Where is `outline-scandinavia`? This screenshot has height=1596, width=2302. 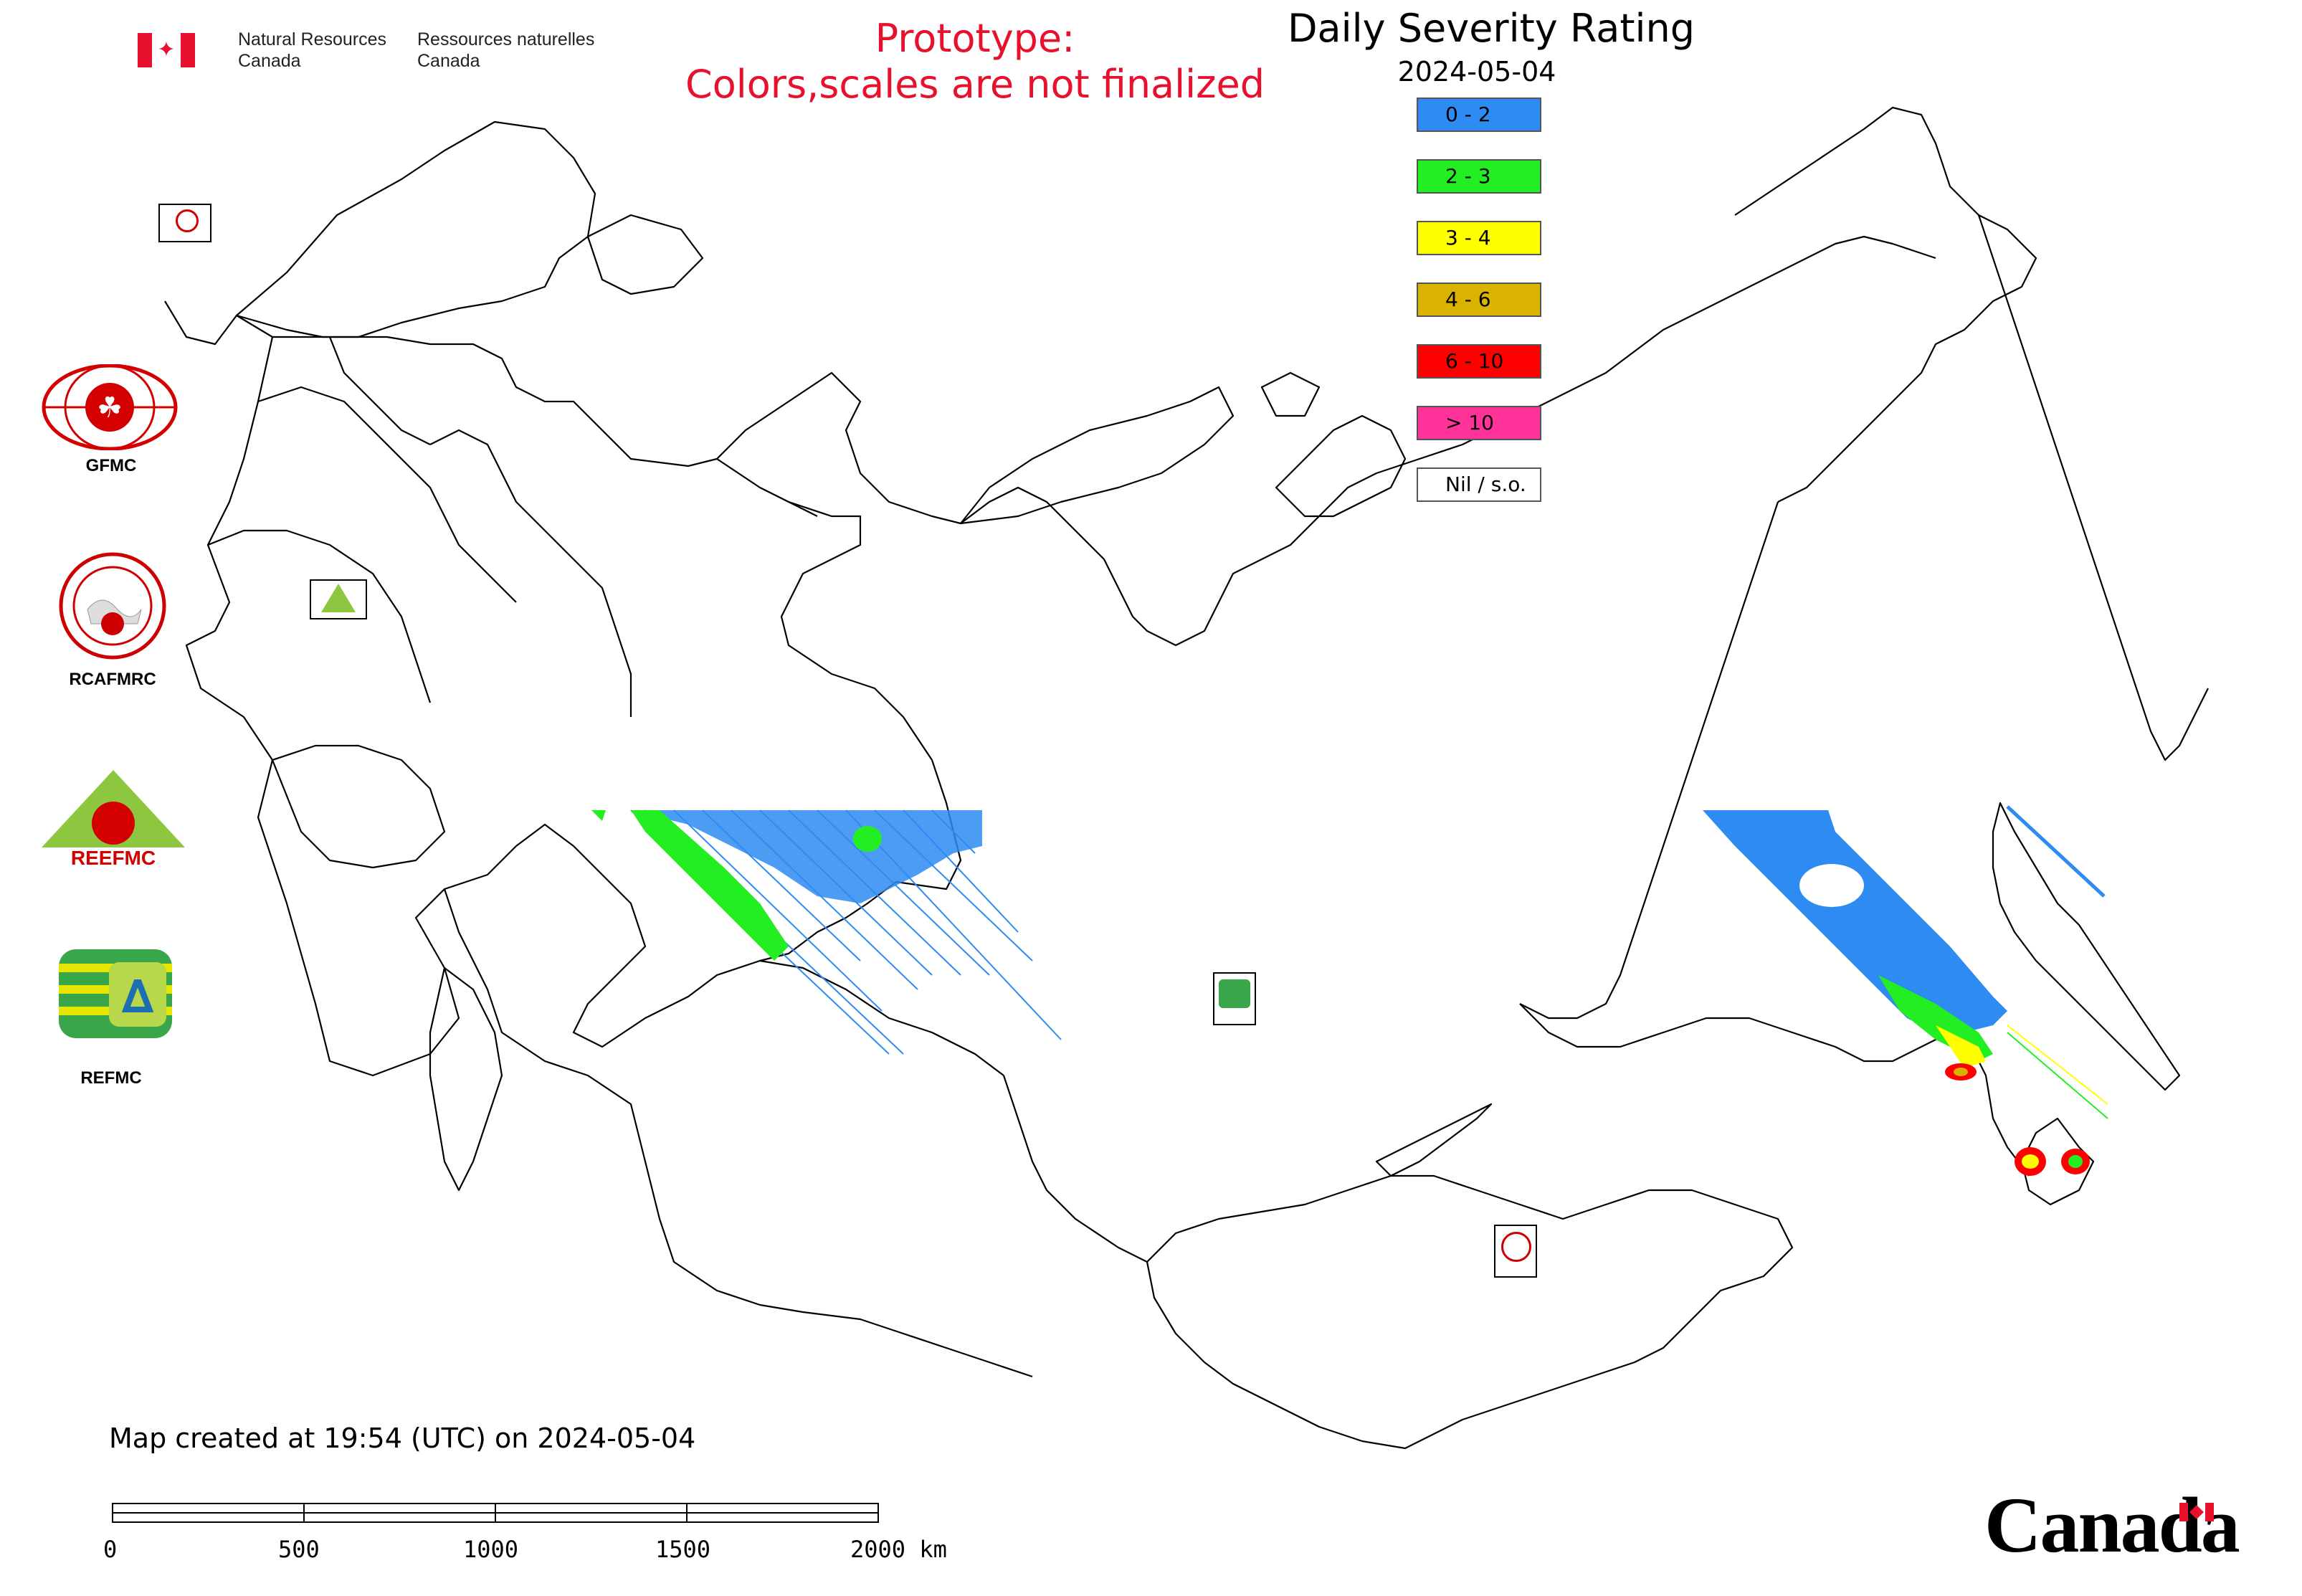
outline-scandinavia is located at coordinates (415, 229).